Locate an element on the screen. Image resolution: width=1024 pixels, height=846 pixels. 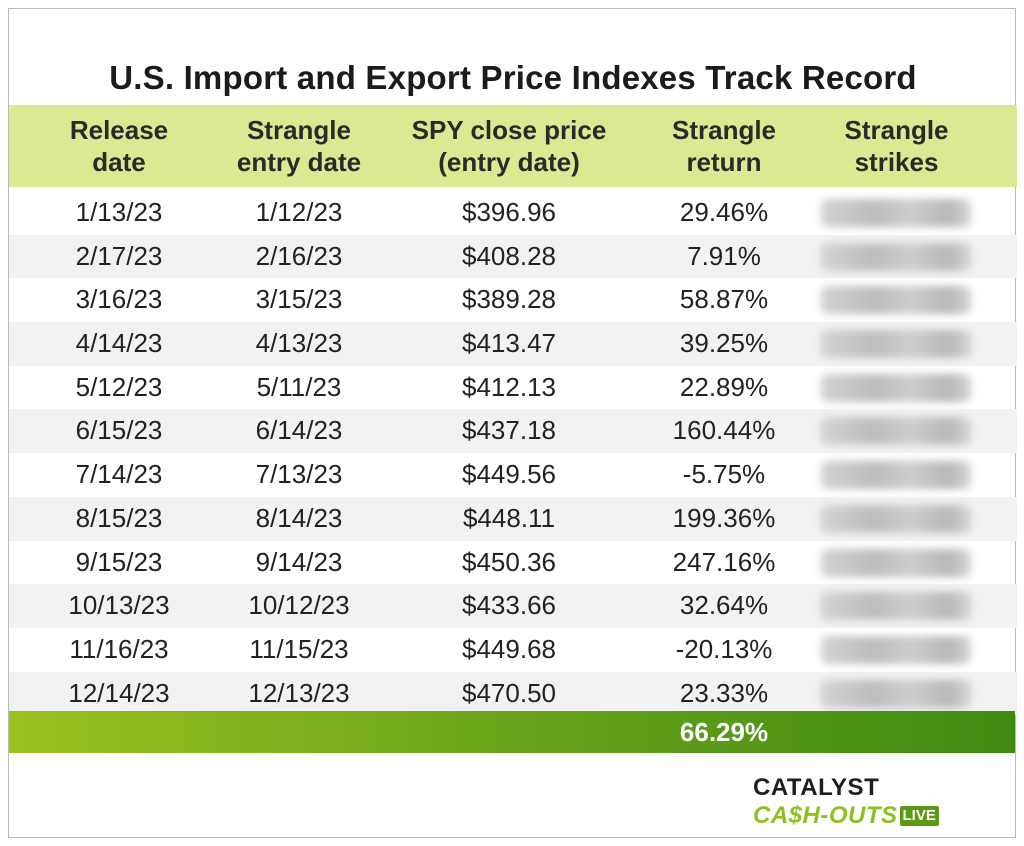
spy-close-cell: $413.47 is located at coordinates (509, 343).